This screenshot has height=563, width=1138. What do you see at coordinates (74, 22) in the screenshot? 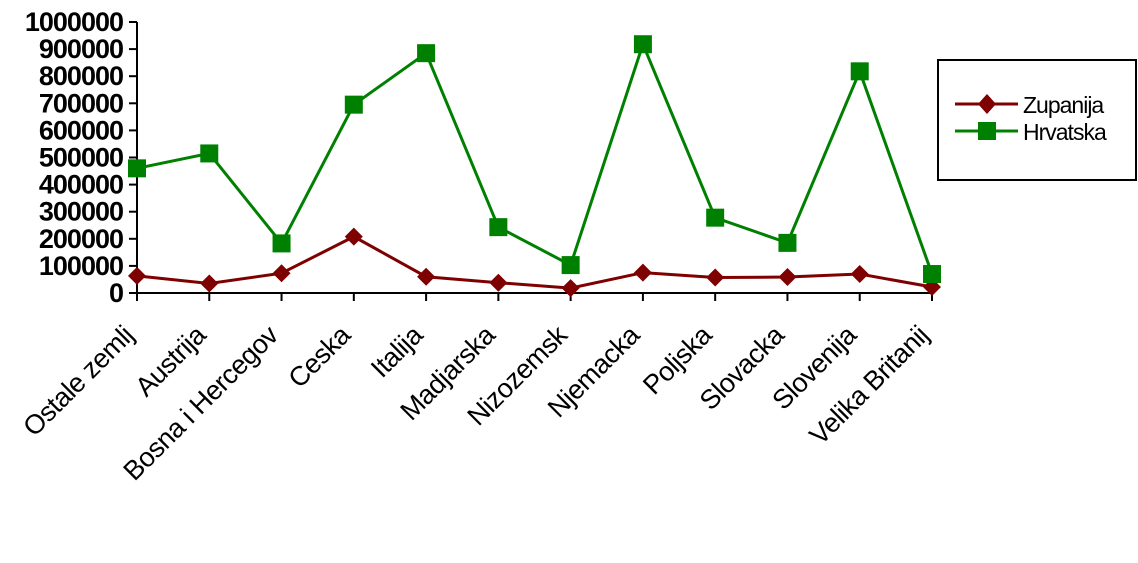
I see `y-tick-label: 1000000` at bounding box center [74, 22].